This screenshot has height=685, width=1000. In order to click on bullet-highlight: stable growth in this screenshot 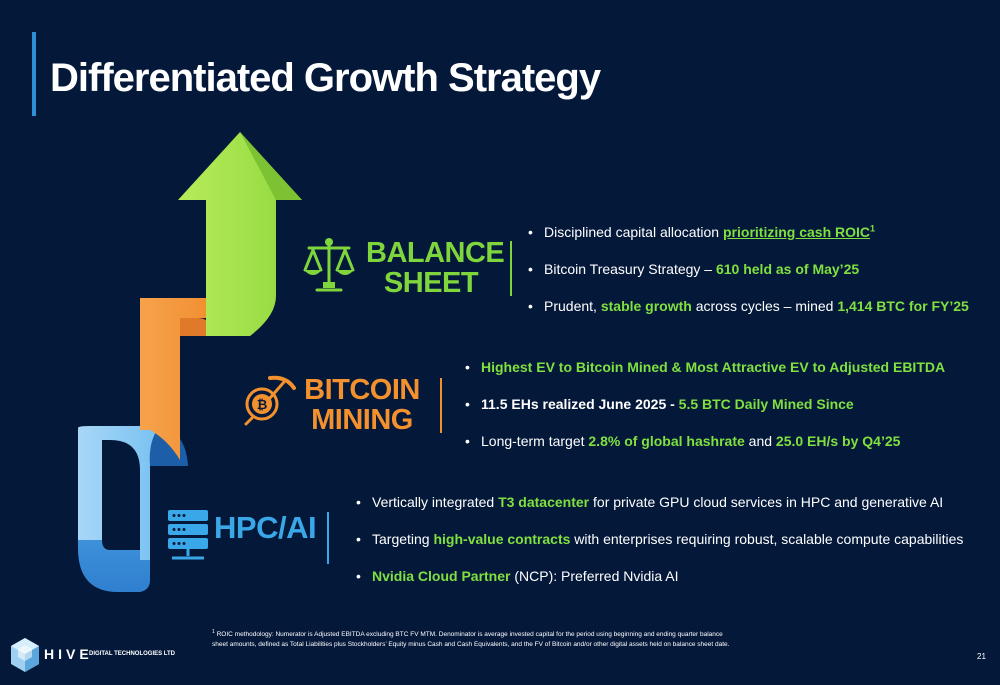, I will do `click(646, 306)`.